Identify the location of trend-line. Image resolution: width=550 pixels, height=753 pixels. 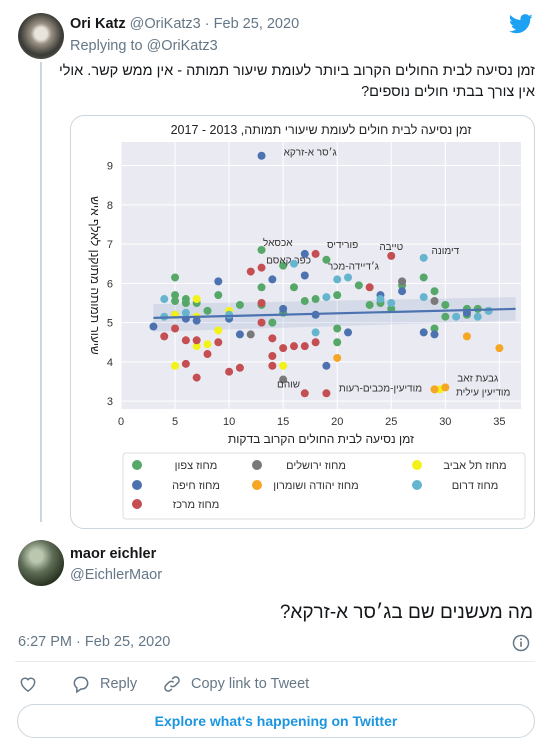
(334, 313).